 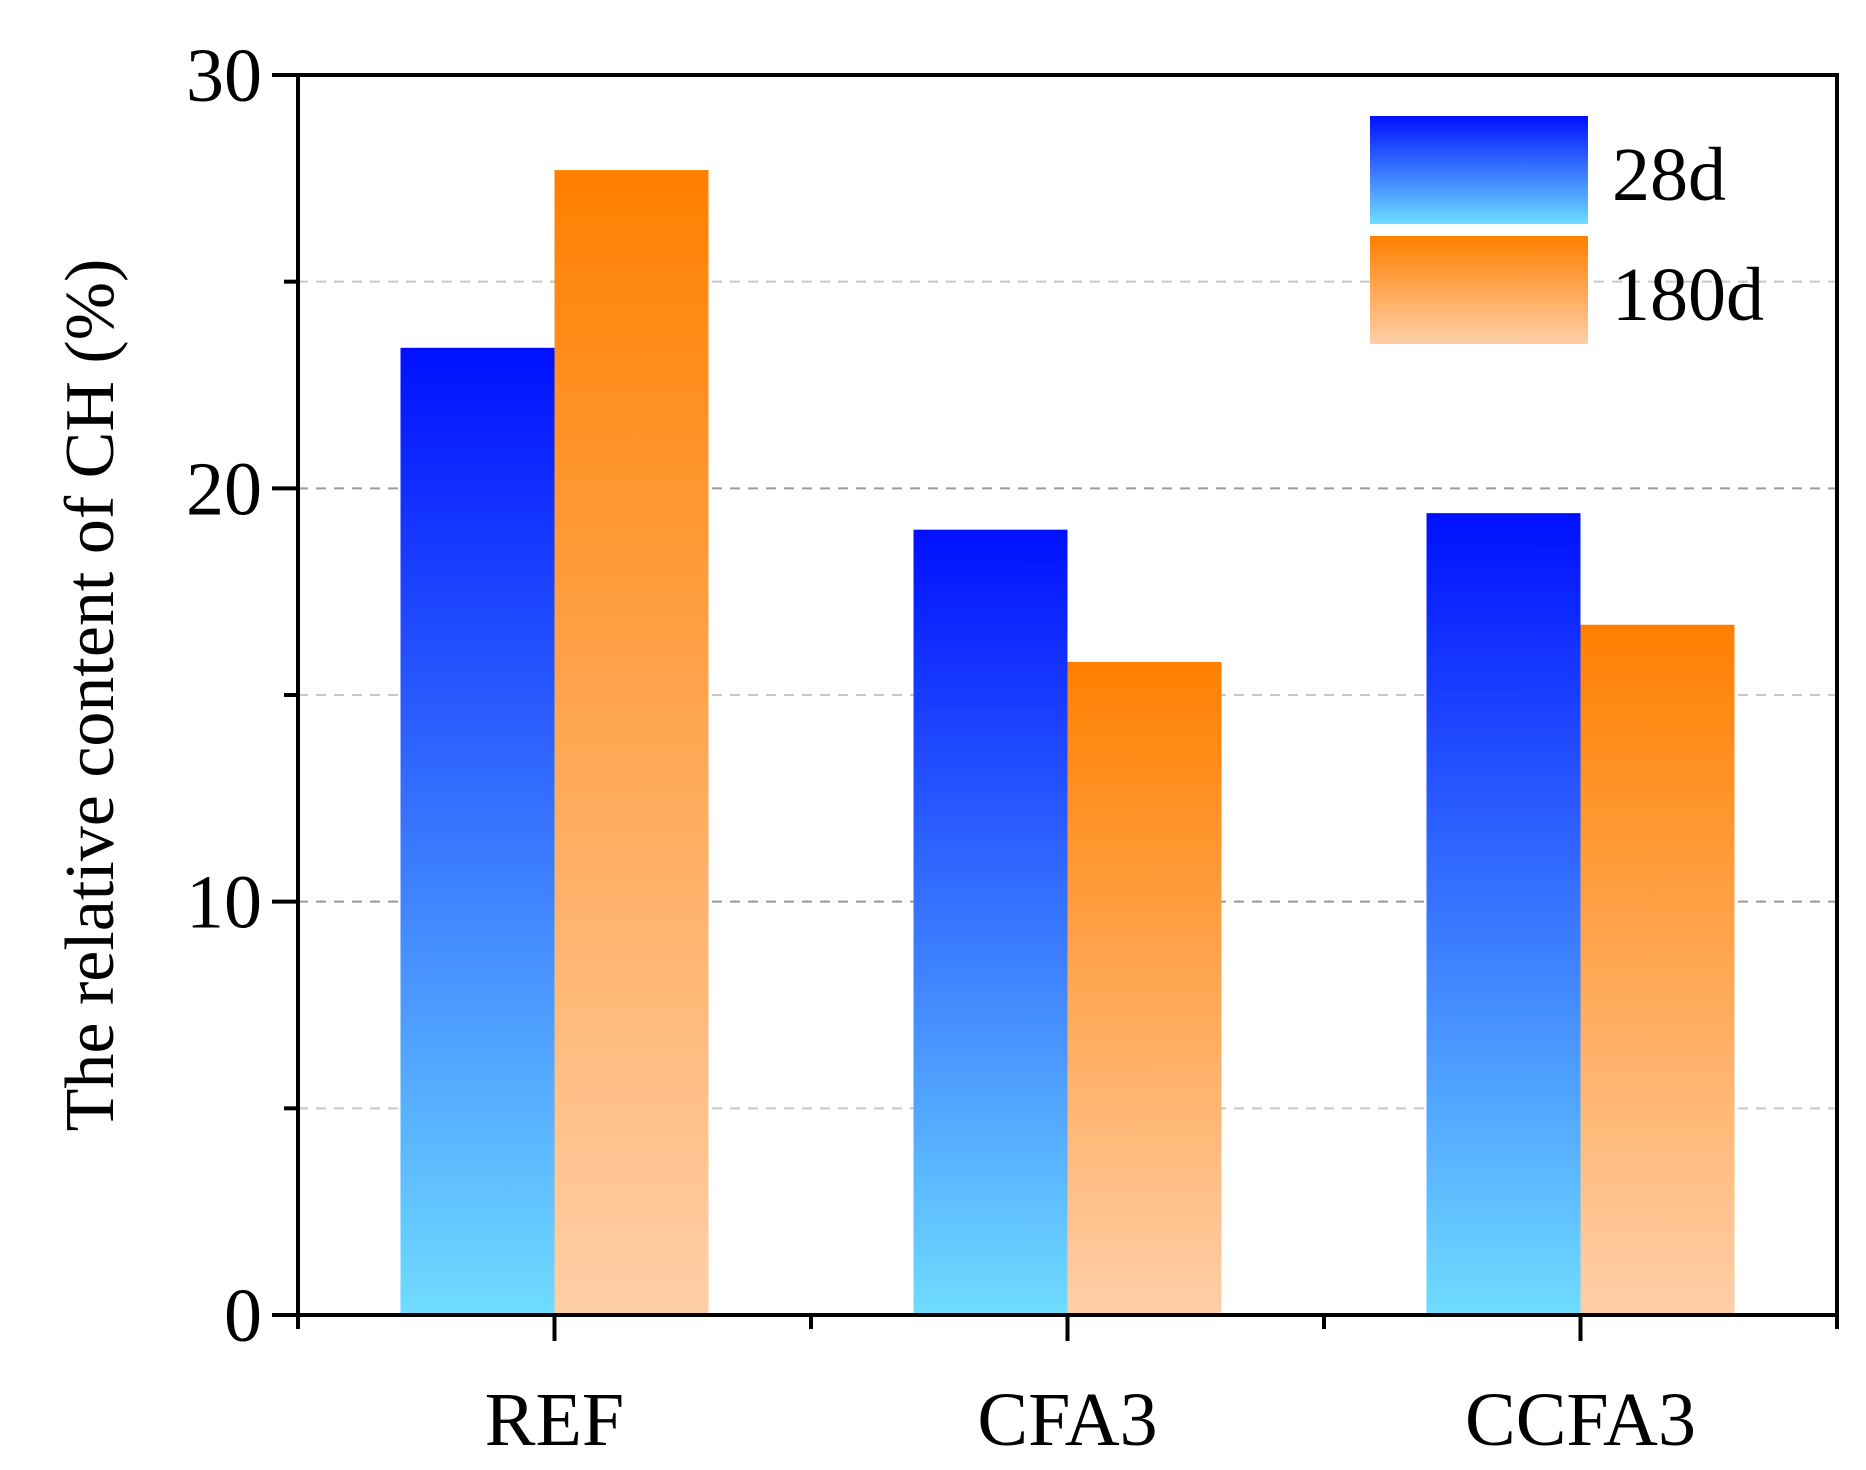 What do you see at coordinates (1479, 170) in the screenshot?
I see `legend-swatch-28d` at bounding box center [1479, 170].